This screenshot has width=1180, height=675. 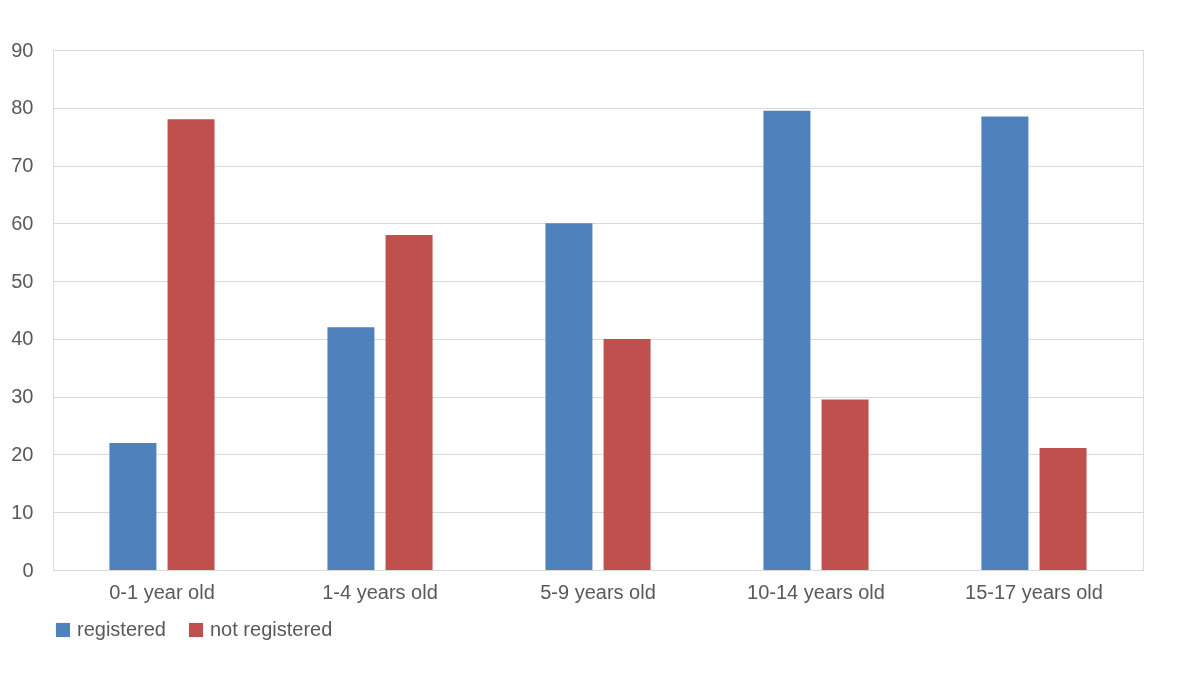 I want to click on y-tick-label: 90, so click(x=22, y=49).